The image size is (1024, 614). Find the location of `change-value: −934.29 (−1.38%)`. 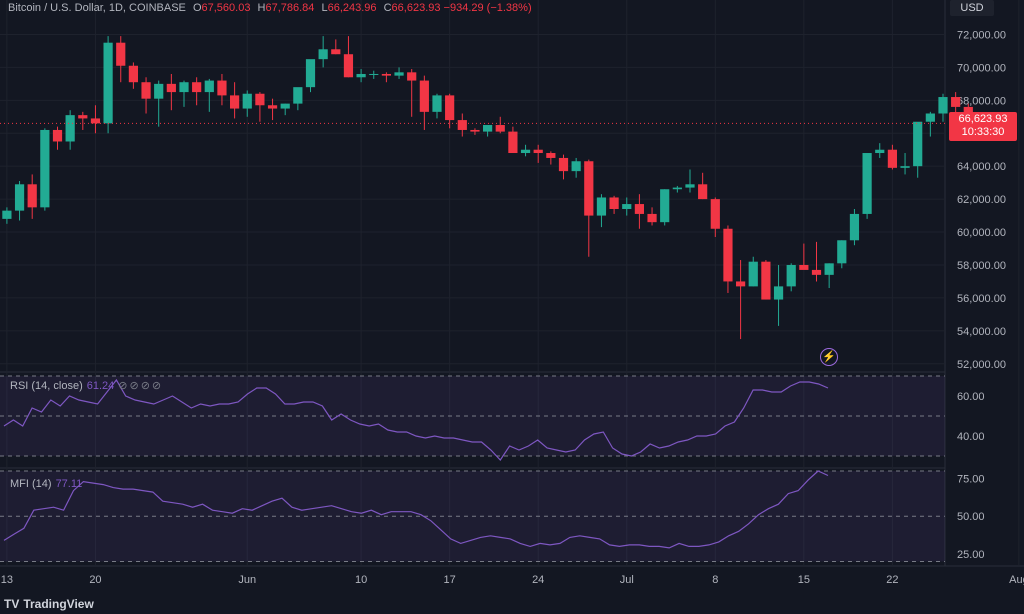

change-value: −934.29 (−1.38%) is located at coordinates (487, 8).